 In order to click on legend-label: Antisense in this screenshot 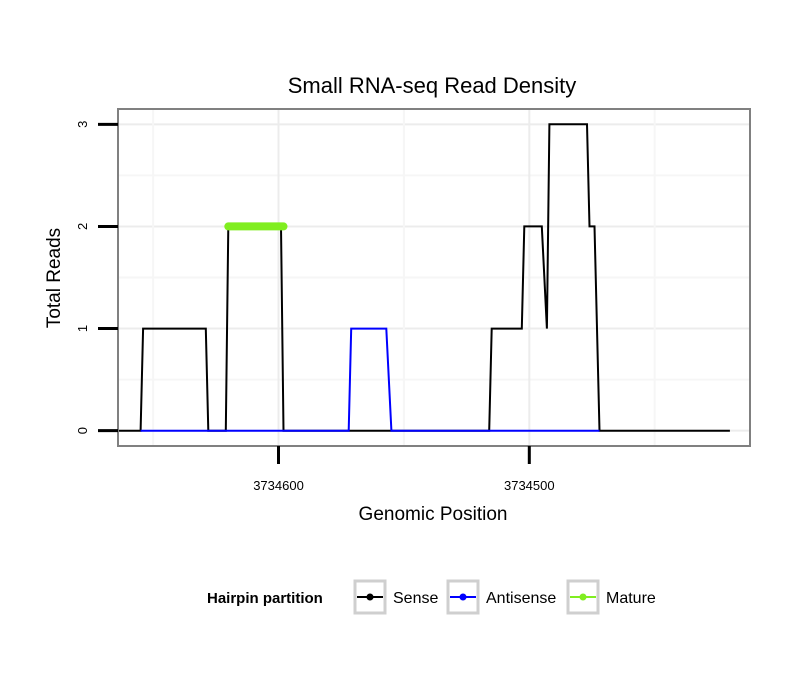, I will do `click(521, 598)`.